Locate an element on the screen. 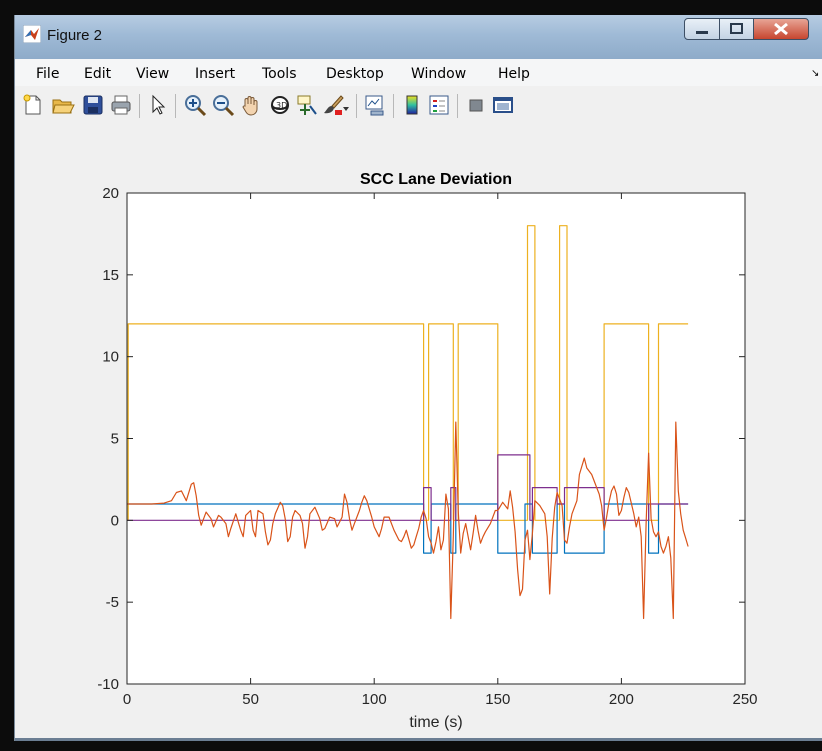  close-icon is located at coordinates (781, 29).